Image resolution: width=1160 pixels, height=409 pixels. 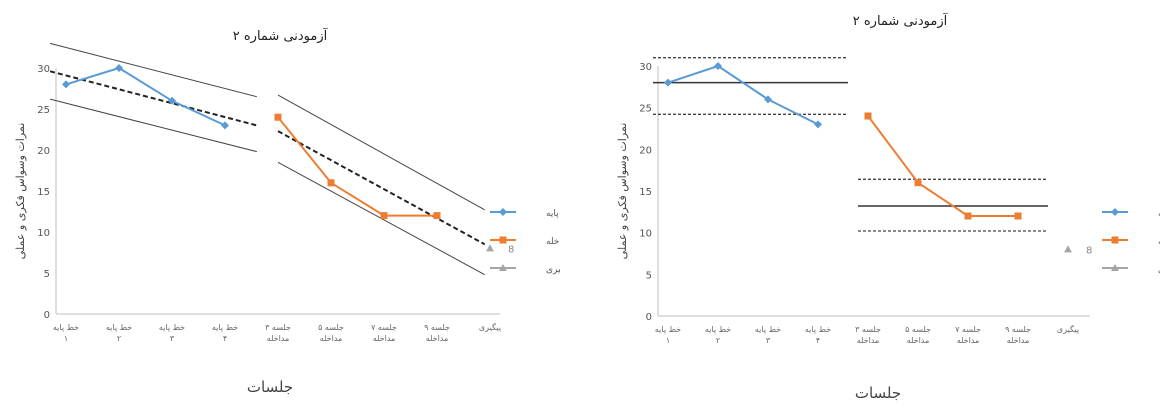 I want to click on c0-legend-label-1: مداخله, so click(x=553, y=242).